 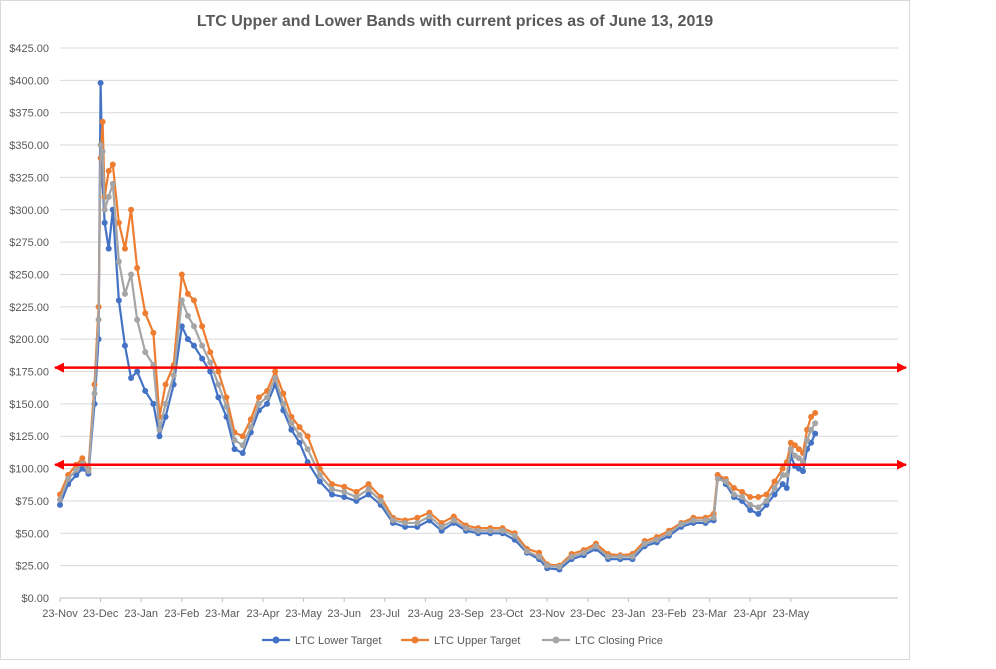 I want to click on y-tick-label: $275.00, so click(x=29, y=243).